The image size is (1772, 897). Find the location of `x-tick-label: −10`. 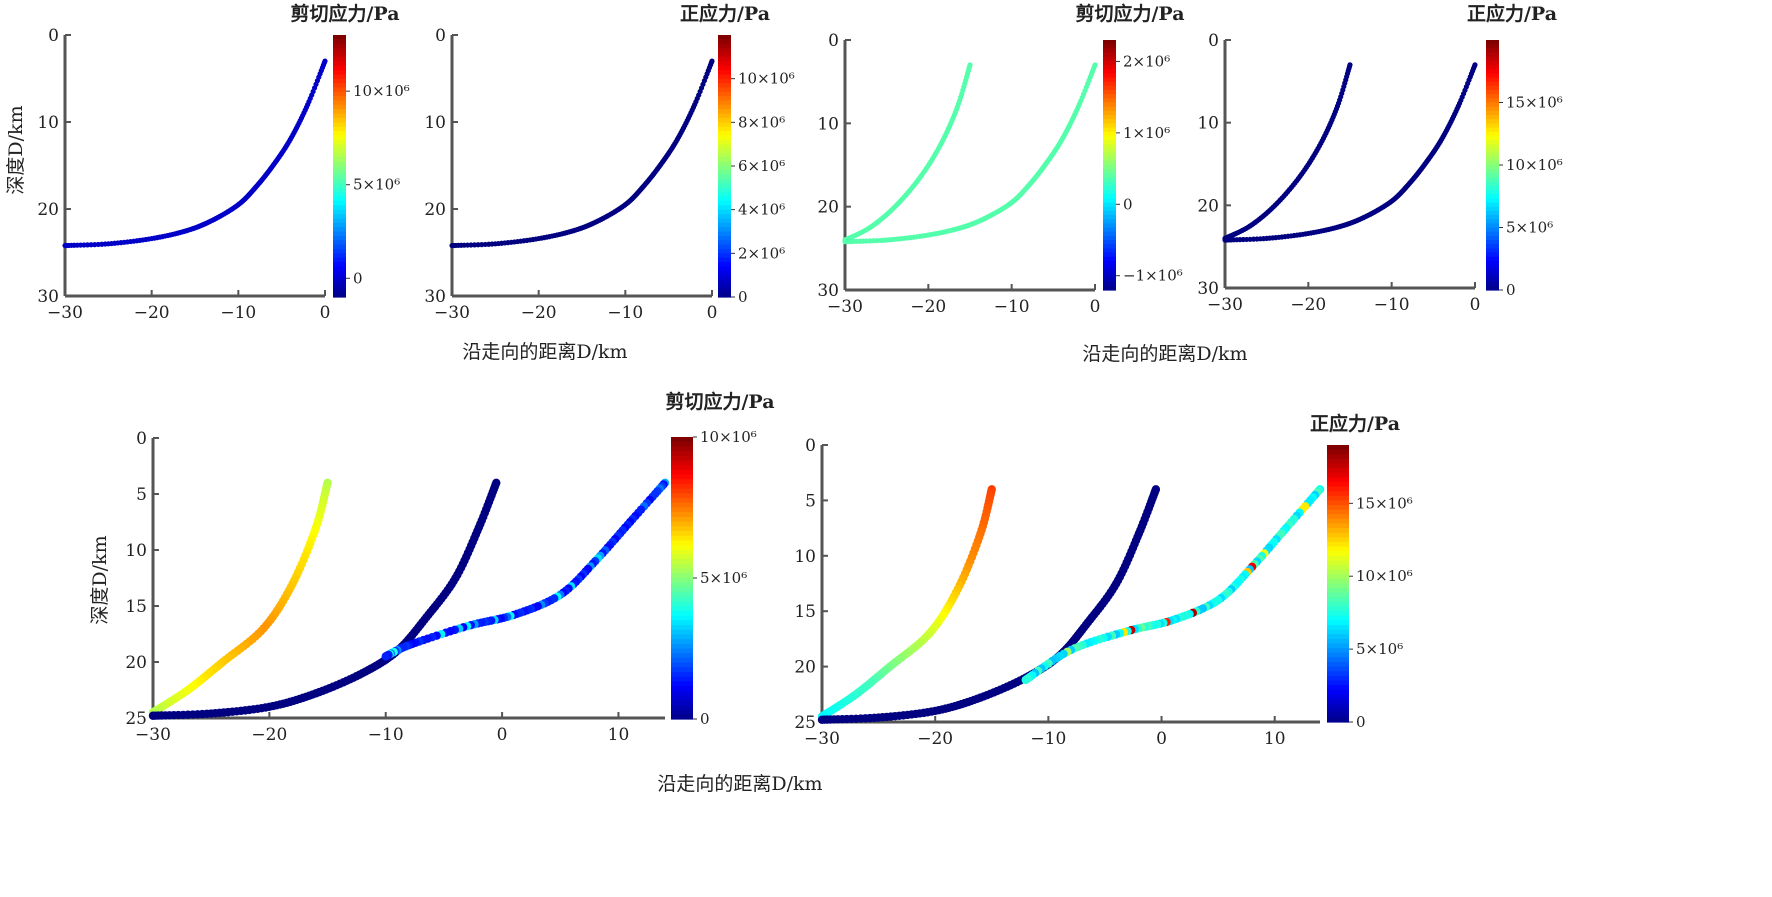

x-tick-label: −10 is located at coordinates (1392, 305).